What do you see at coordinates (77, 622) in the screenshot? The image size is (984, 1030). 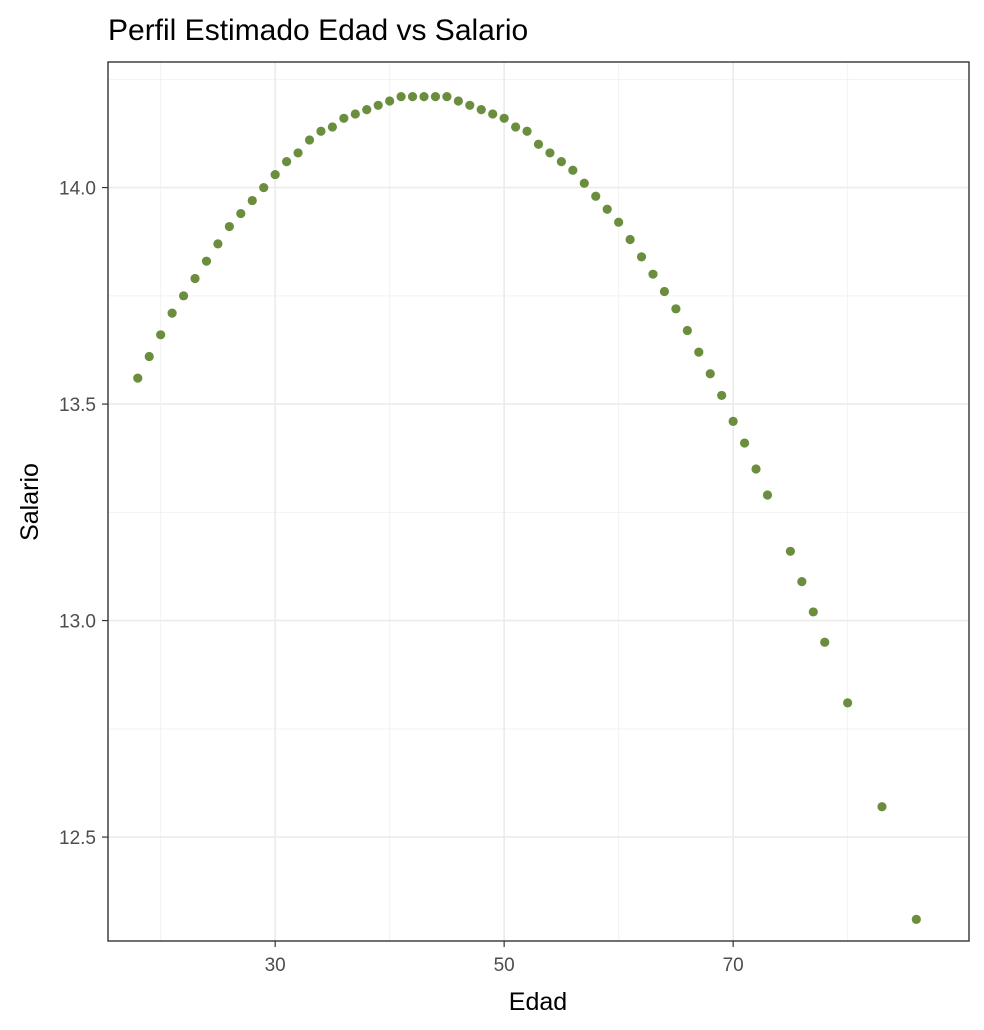 I see `y-tick-label: 13.0` at bounding box center [77, 622].